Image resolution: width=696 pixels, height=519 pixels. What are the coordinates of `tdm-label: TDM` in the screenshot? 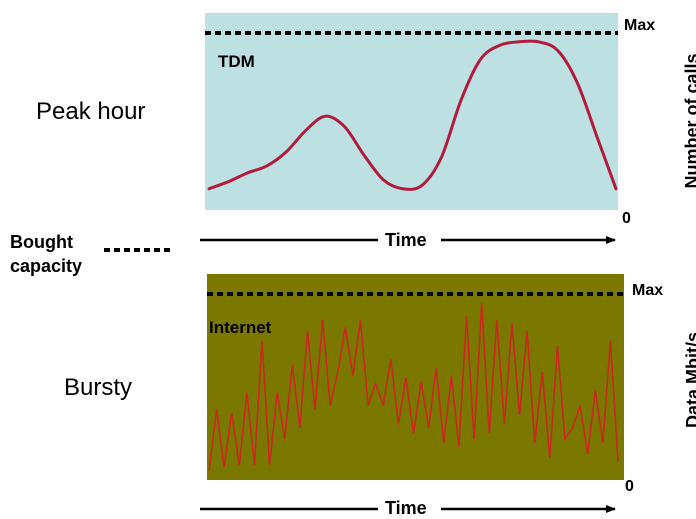 It's located at (236, 61).